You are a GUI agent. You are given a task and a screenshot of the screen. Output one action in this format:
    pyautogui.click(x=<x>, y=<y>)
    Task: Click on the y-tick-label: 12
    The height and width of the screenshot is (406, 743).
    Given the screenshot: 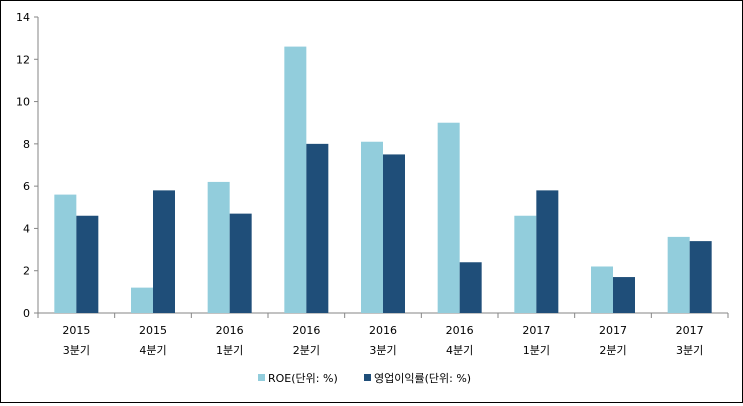 What is the action you would take?
    pyautogui.click(x=23, y=59)
    